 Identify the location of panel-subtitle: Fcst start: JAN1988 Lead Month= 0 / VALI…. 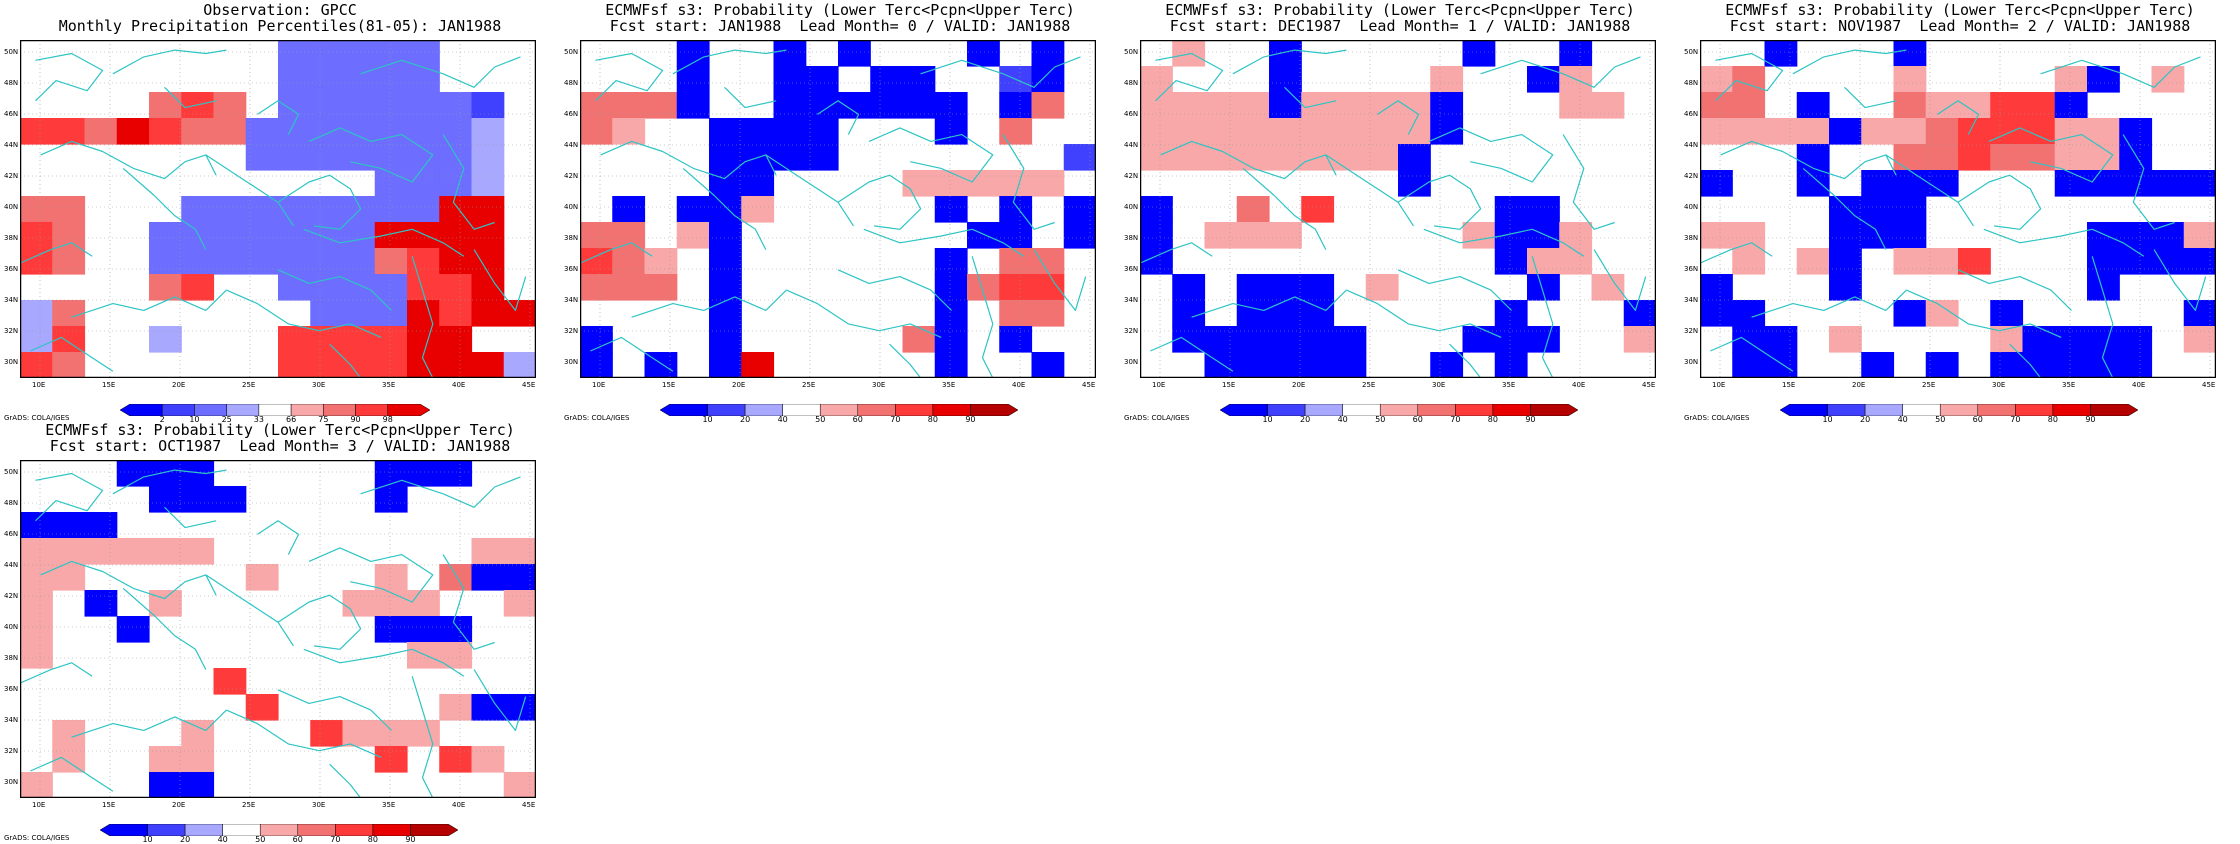
(840, 26).